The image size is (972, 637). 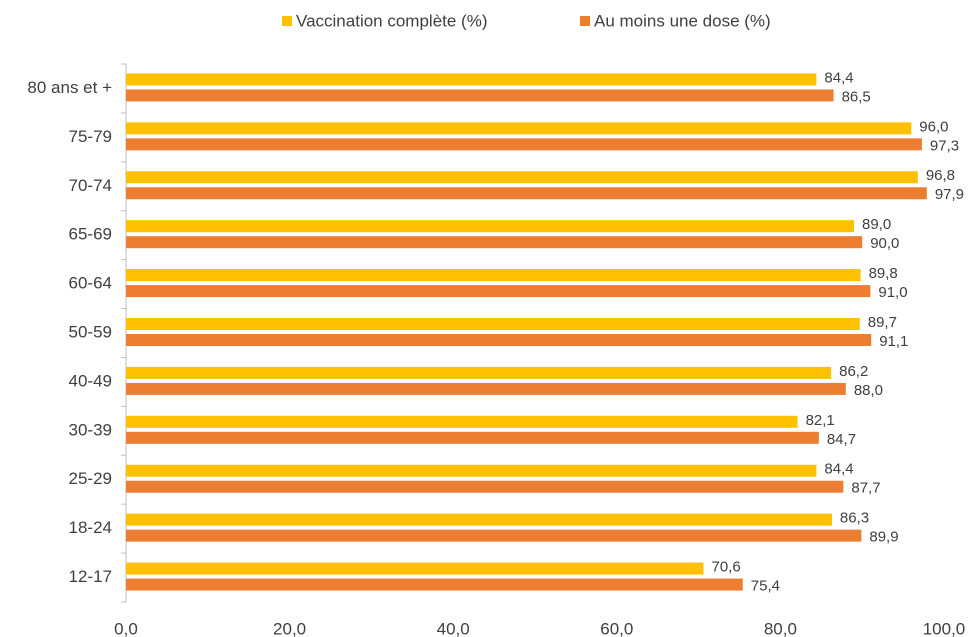 I want to click on y-tick-label: 50-59, so click(x=90, y=331).